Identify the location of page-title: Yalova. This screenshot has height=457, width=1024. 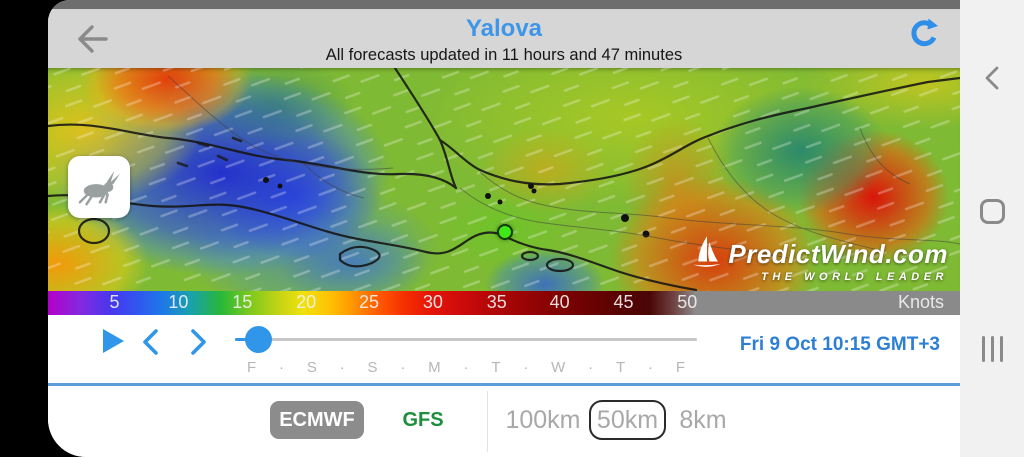
(504, 28).